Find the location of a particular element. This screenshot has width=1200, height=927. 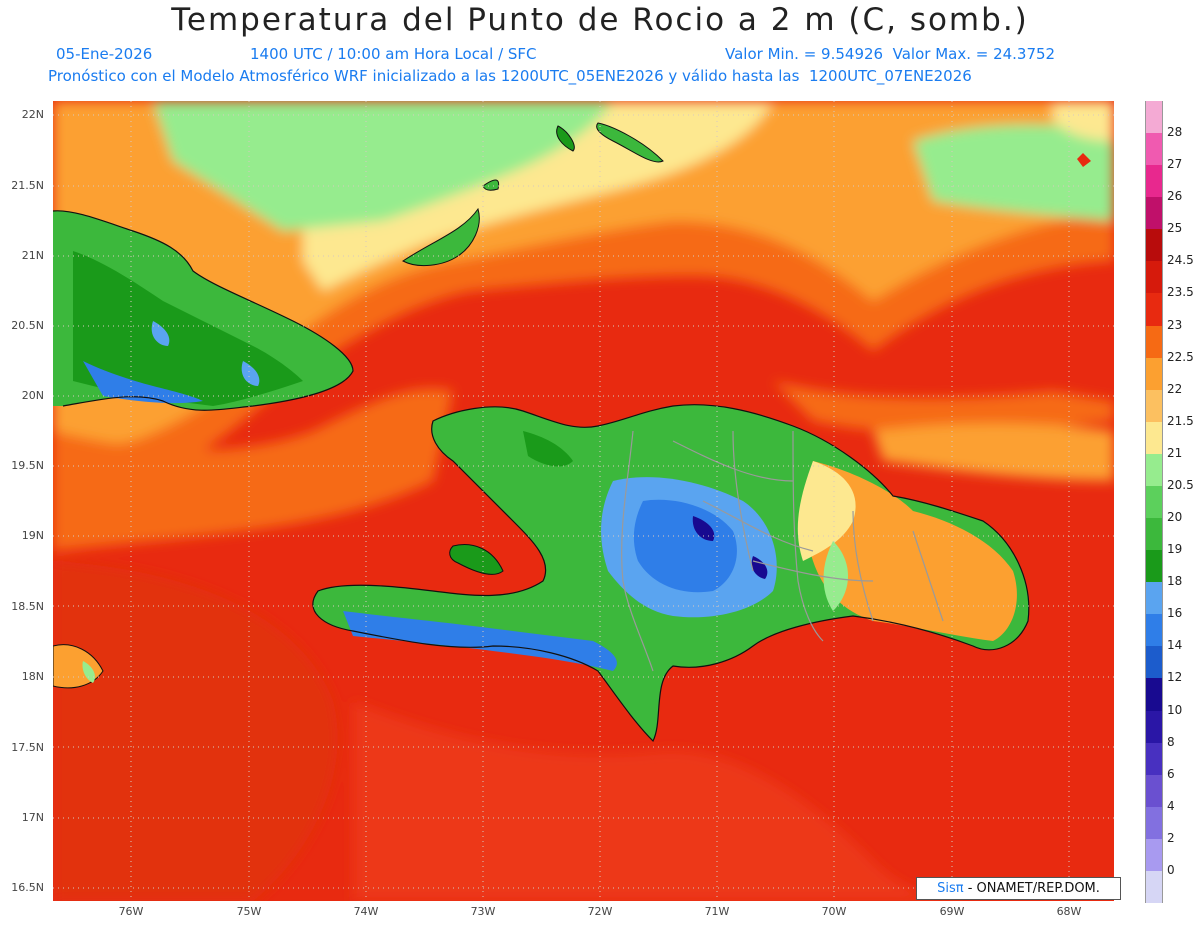

colorbar-label: 22.5 is located at coordinates (1180, 356).